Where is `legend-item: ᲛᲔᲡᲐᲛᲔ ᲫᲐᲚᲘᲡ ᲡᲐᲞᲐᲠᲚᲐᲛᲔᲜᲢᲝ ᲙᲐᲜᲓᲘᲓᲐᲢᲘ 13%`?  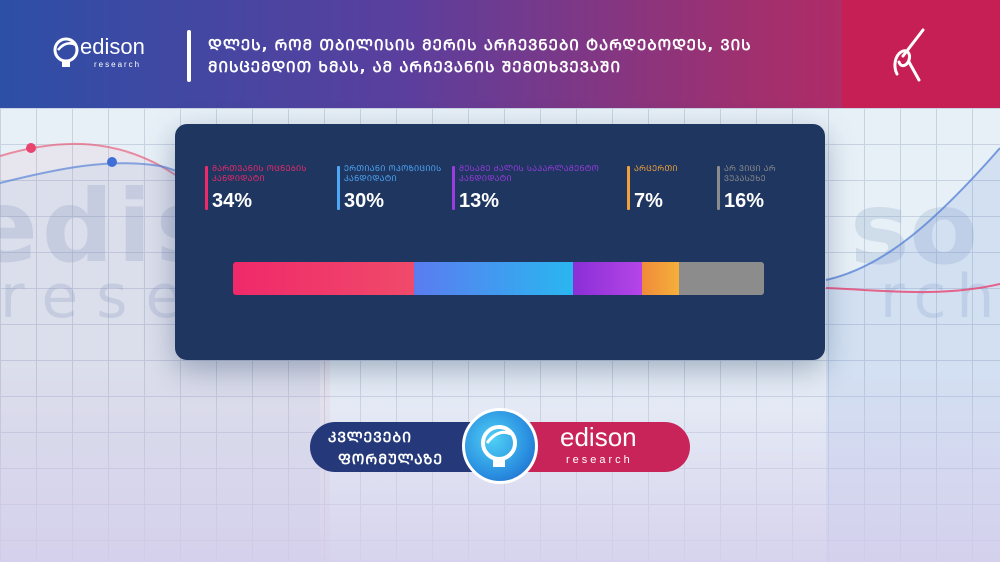
legend-item: ᲛᲔᲡᲐᲛᲔ ᲫᲐᲚᲘᲡ ᲡᲐᲞᲐᲠᲚᲐᲛᲔᲜᲢᲝ ᲙᲐᲜᲓᲘᲓᲐᲢᲘ 13% is located at coordinates (537, 188).